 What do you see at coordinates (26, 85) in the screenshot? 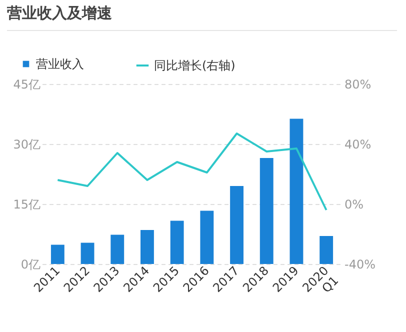
I see `y-tick-label: 45亿` at bounding box center [26, 85].